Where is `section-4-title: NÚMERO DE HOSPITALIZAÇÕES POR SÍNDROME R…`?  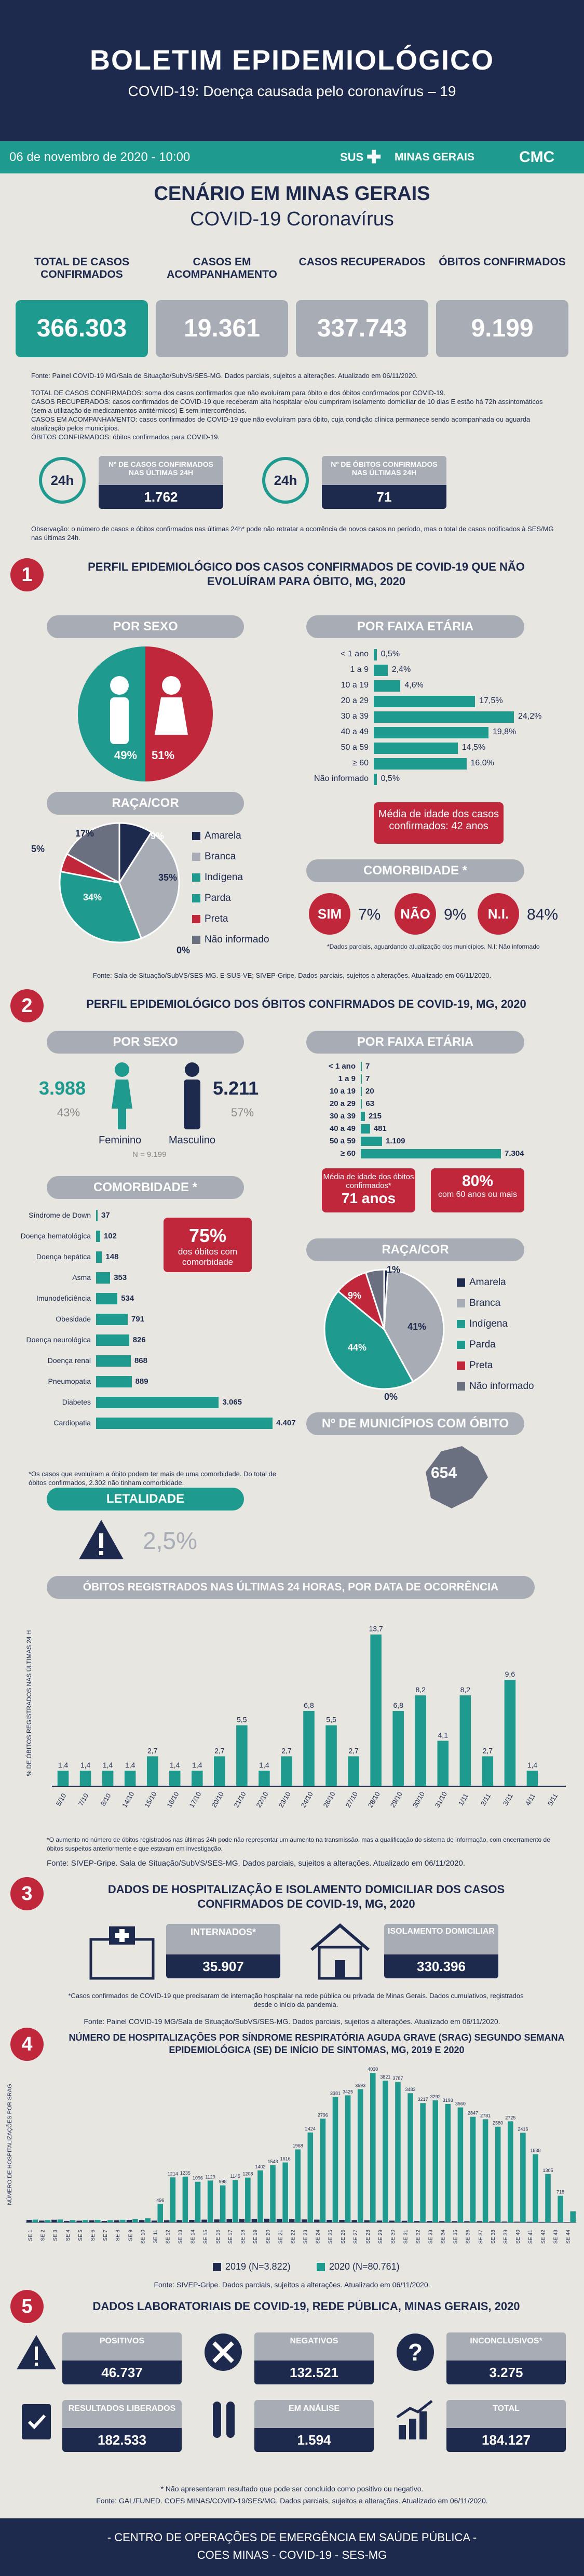
section-4-title: NÚMERO DE HOSPITALIZAÇÕES POR SÍNDROME R… is located at coordinates (317, 2043).